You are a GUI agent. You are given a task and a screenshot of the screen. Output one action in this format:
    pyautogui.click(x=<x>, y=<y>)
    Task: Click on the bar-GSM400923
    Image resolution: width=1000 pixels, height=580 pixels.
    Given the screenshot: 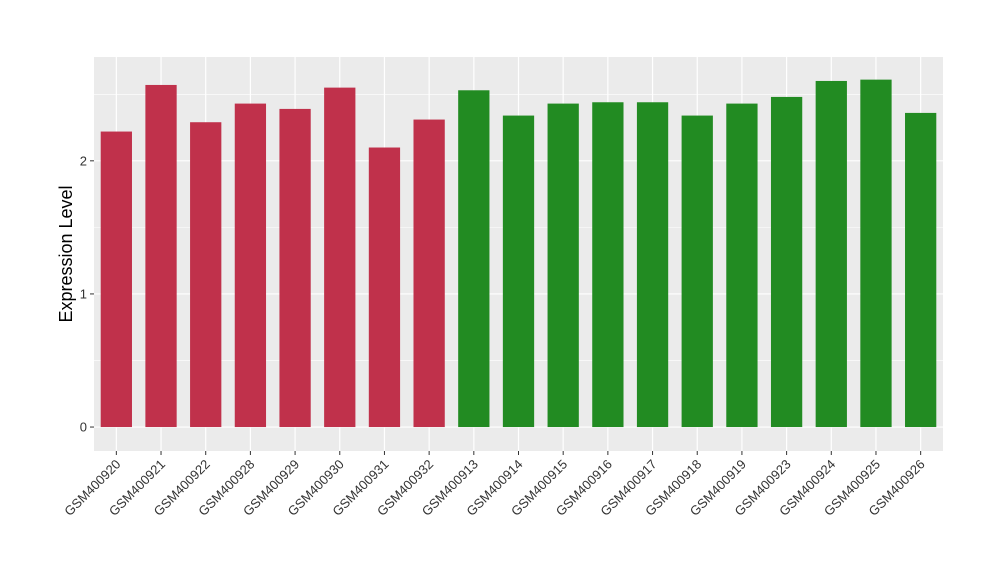 What is the action you would take?
    pyautogui.click(x=786, y=262)
    